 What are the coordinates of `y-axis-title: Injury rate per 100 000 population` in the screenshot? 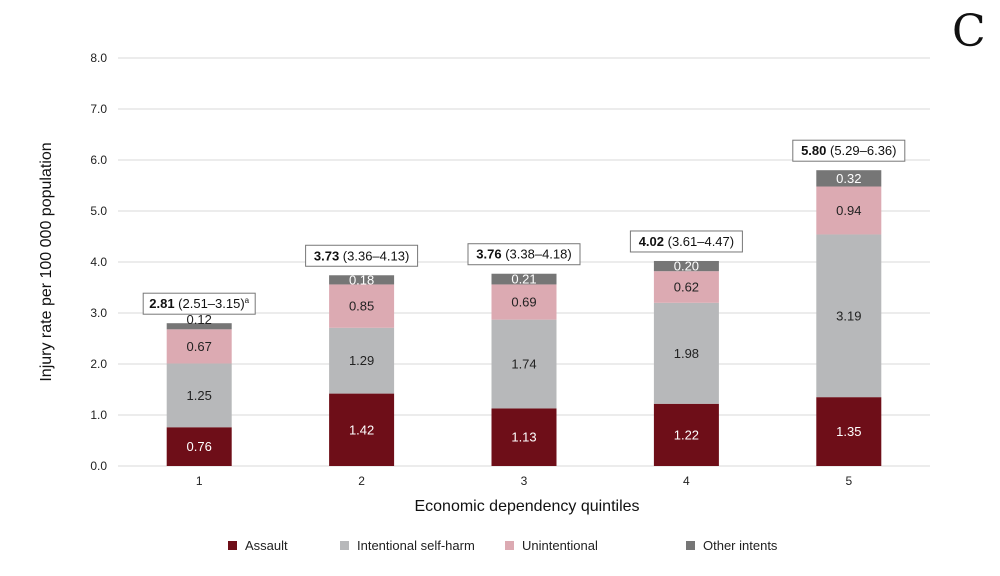 It's located at (46, 261).